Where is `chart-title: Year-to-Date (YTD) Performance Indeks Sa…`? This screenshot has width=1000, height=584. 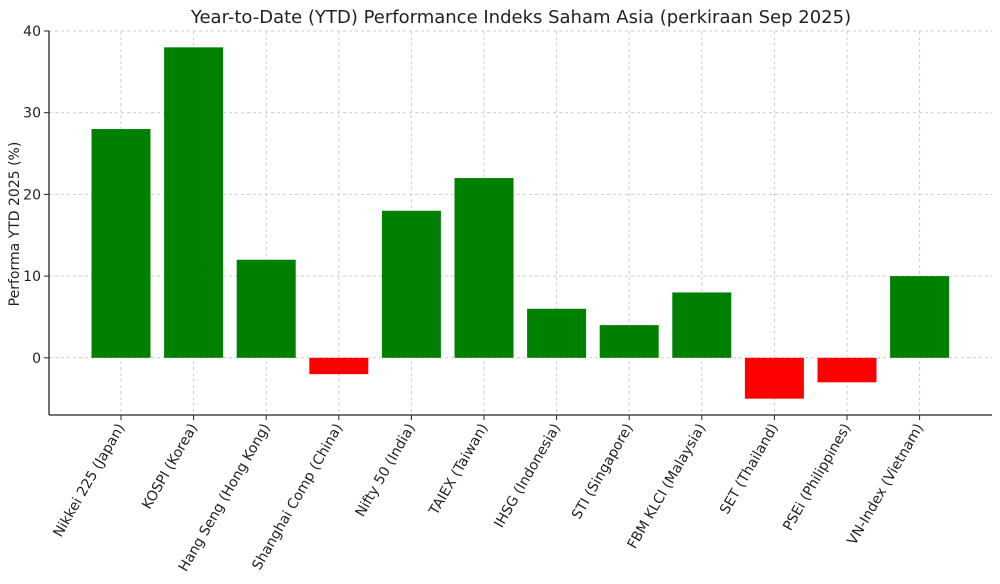
chart-title: Year-to-Date (YTD) Performance Indeks Sa… is located at coordinates (520, 17).